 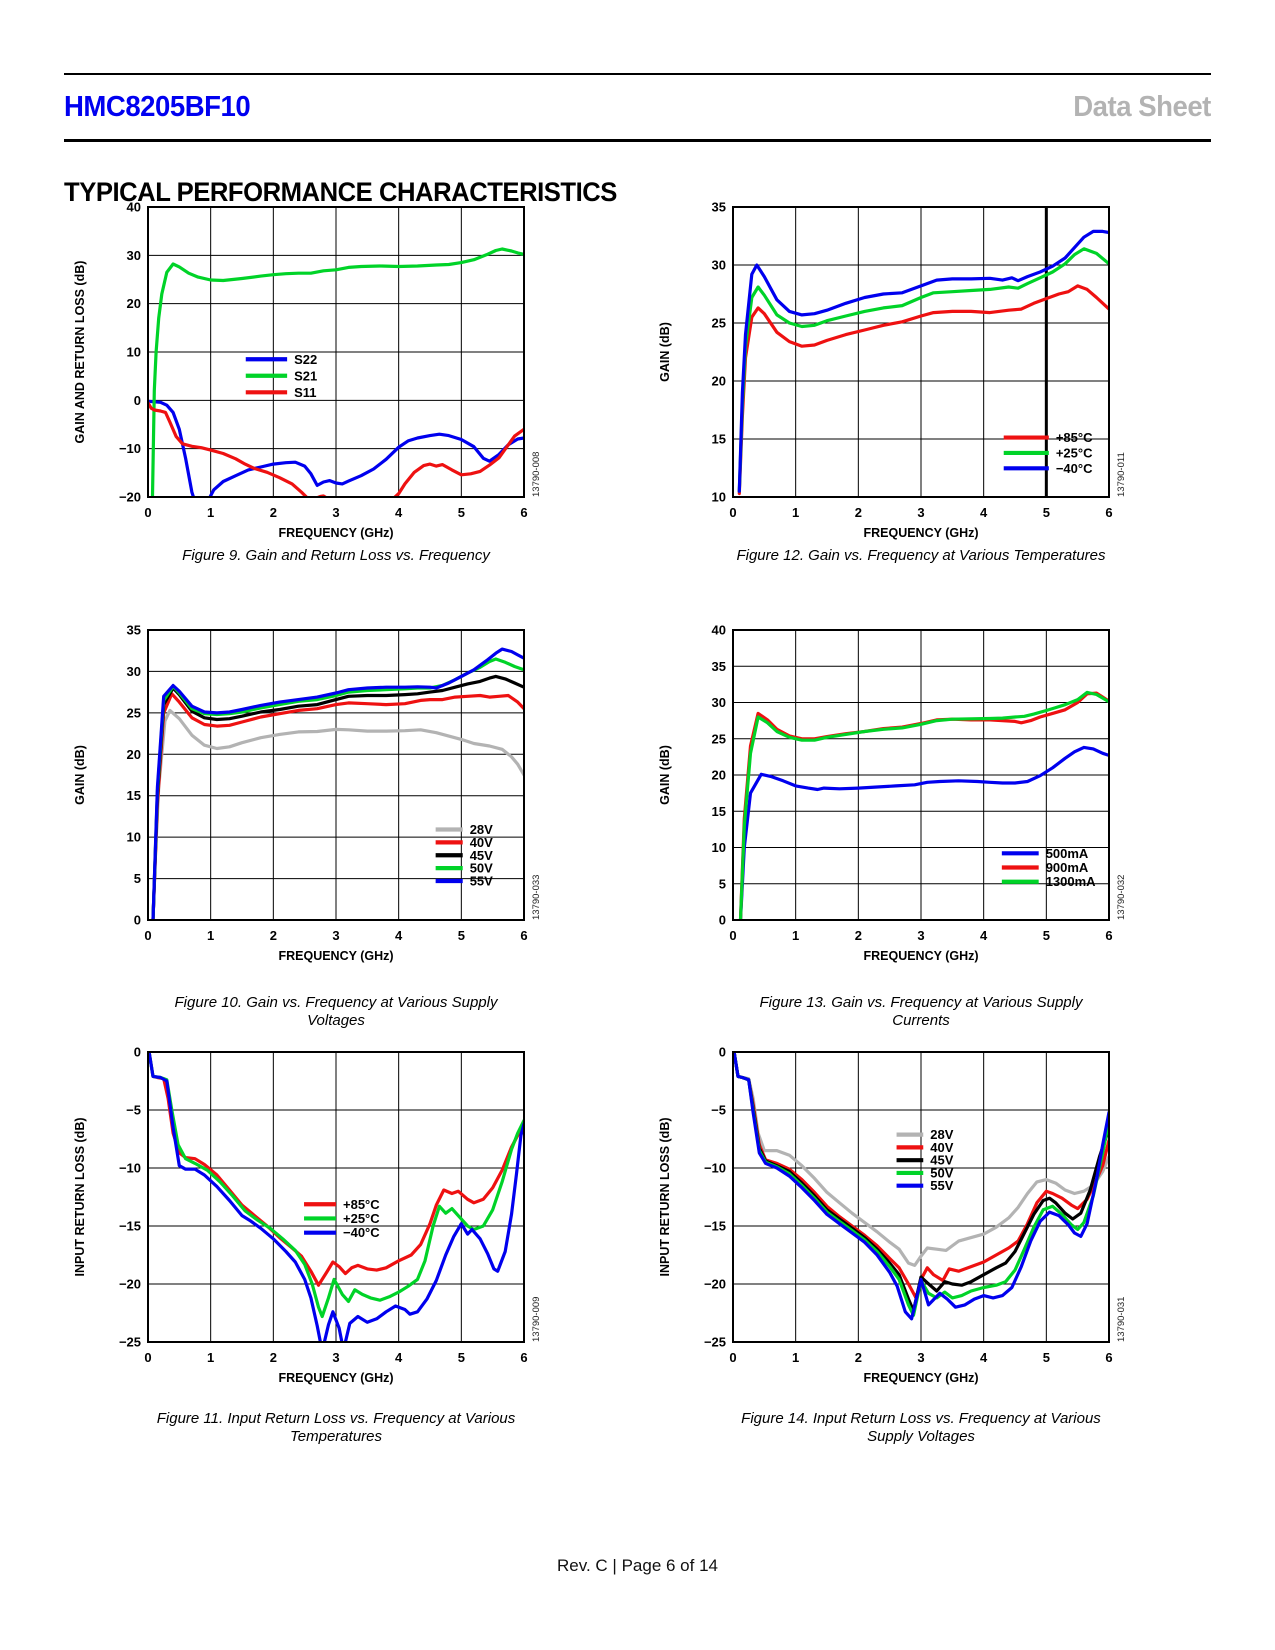 I want to click on svg-text: 13790-008, so click(x=536, y=474).